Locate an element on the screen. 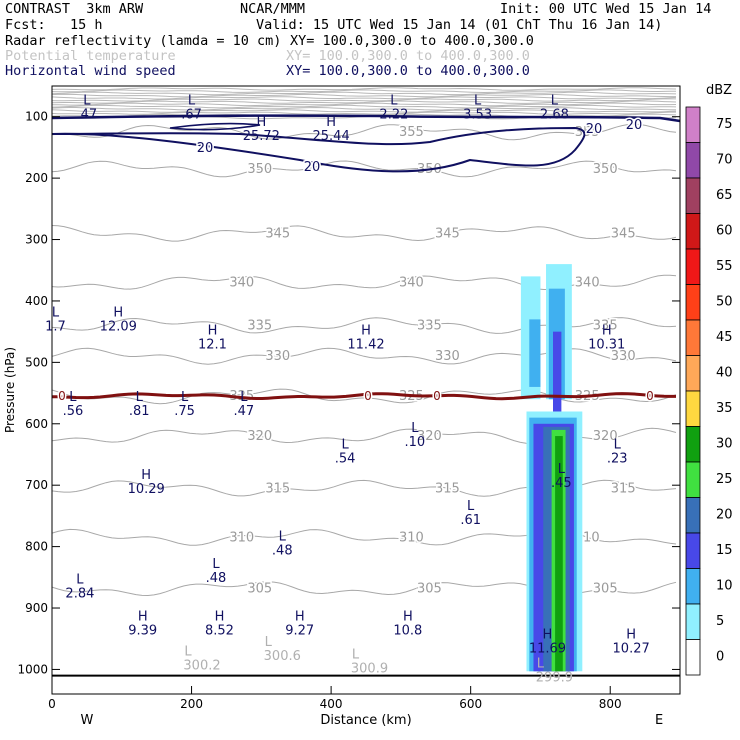 Image resolution: width=740 pixels, height=740 pixels. theta-extremum-value: 300.6 is located at coordinates (282, 656).